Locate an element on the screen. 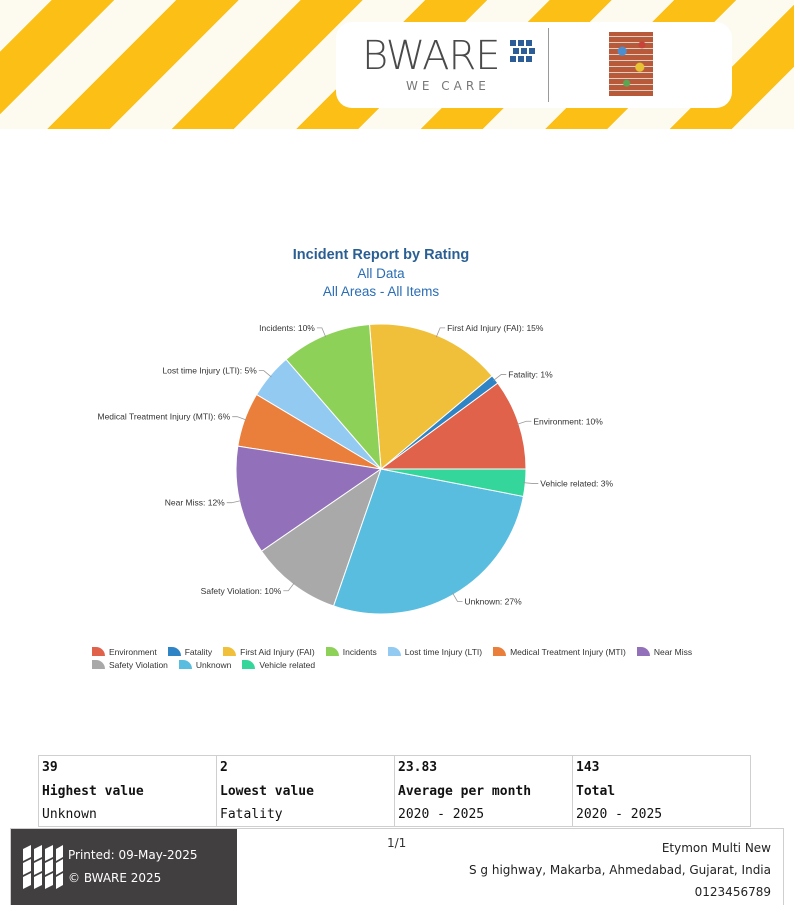 The height and width of the screenshot is (905, 794). stat-detail: Fatality is located at coordinates (251, 814).